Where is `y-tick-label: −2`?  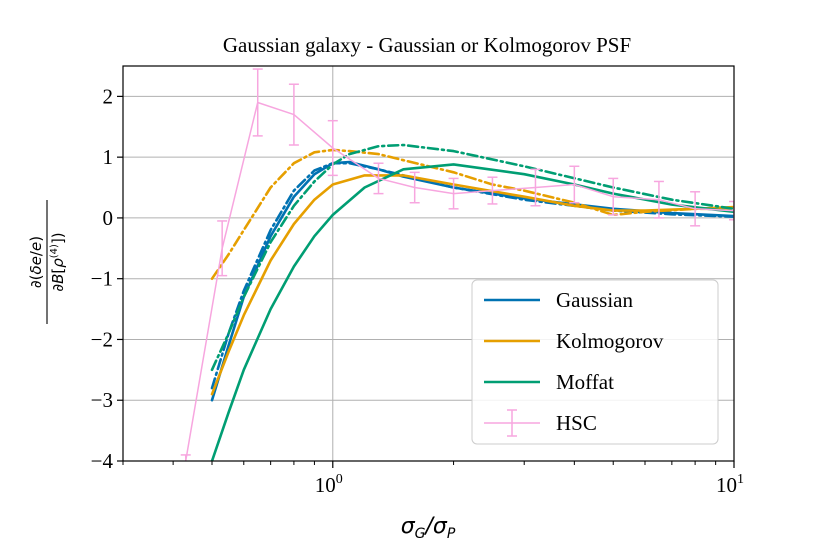 y-tick-label: −2 is located at coordinates (102, 339).